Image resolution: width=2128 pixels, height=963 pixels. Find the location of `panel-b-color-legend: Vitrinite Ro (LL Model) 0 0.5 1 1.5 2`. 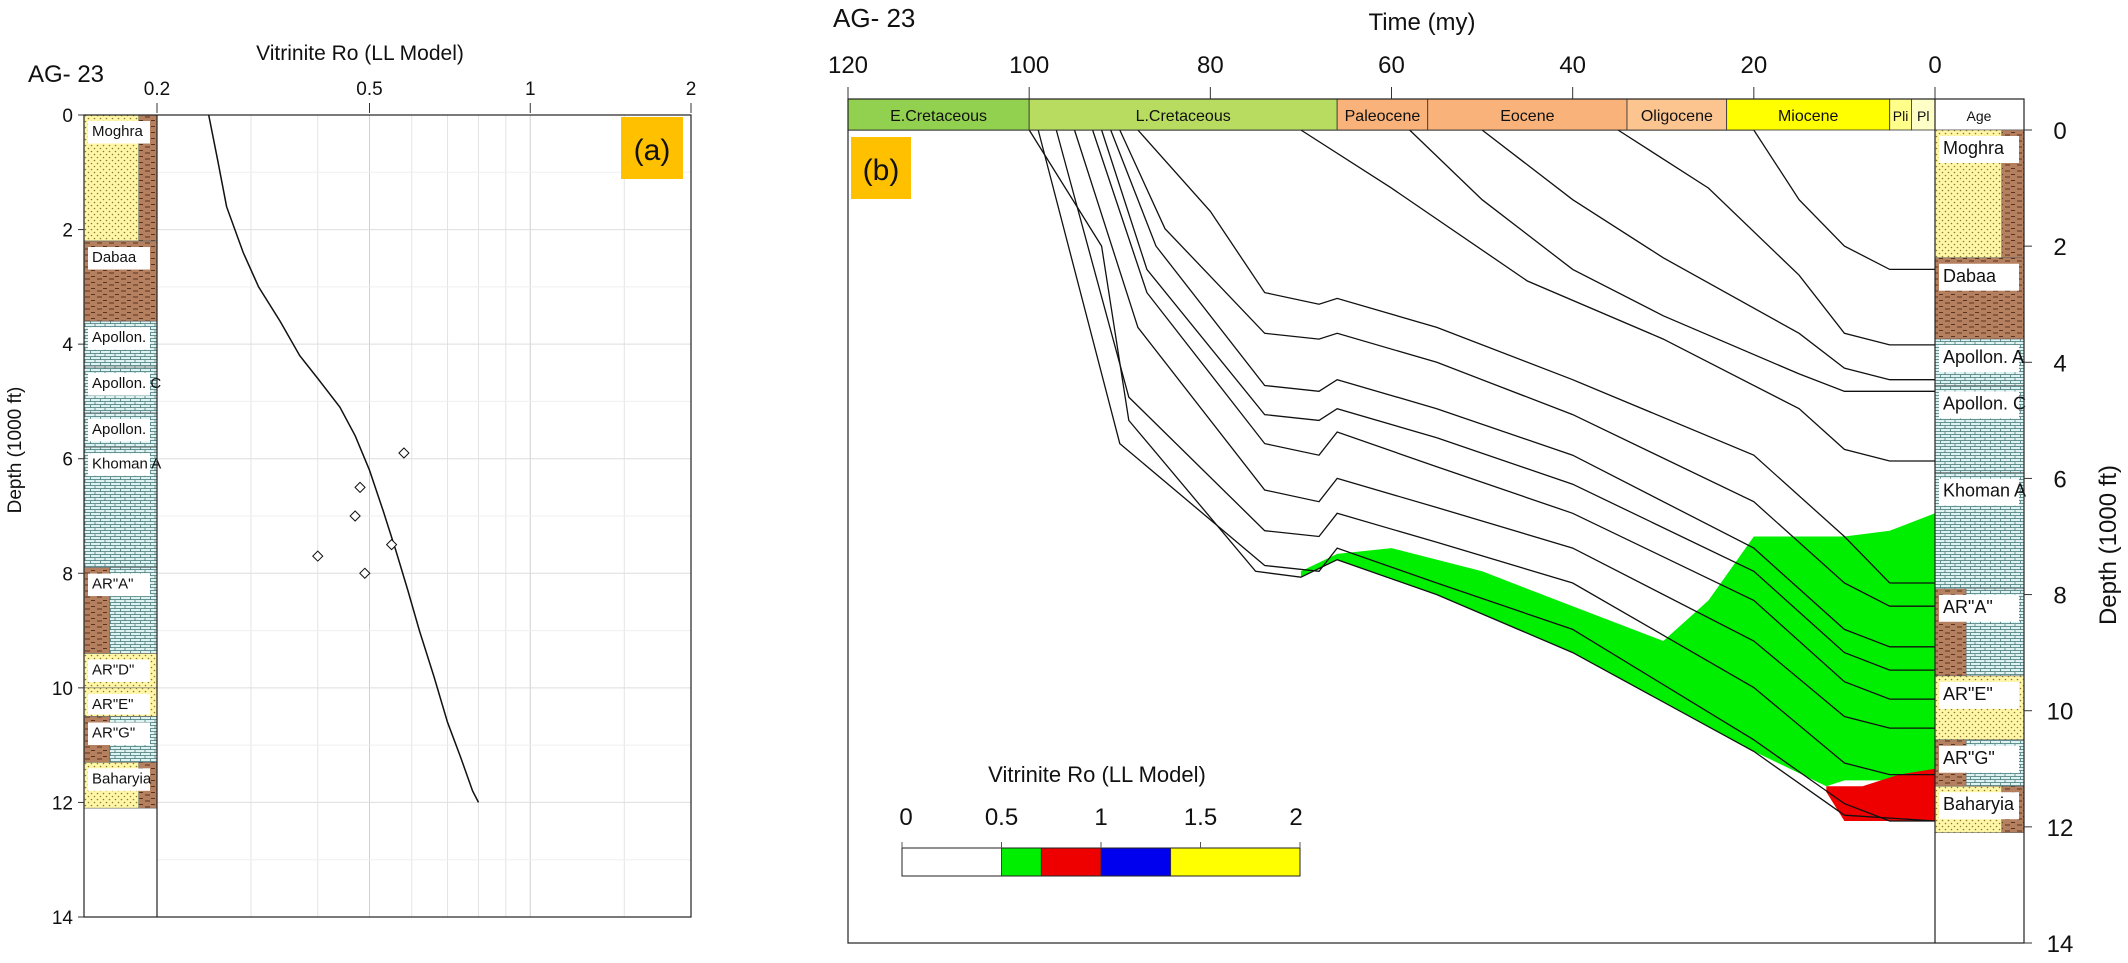

panel-b-color-legend: Vitrinite Ro (LL Model) 0 0.5 1 1.5 2 is located at coordinates (1101, 819).